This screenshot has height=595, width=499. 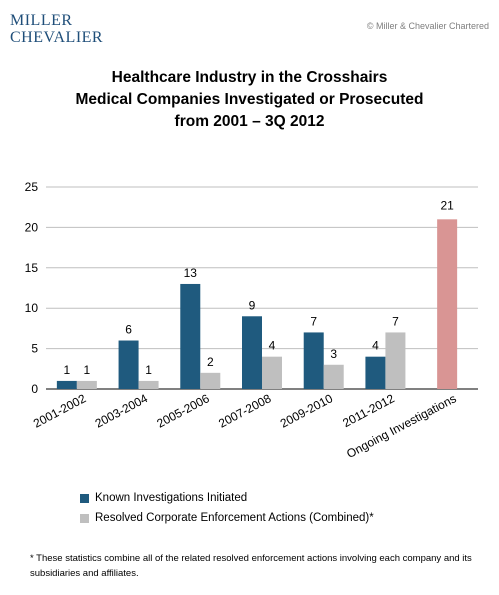 What do you see at coordinates (333, 354) in the screenshot?
I see `data-label: 3` at bounding box center [333, 354].